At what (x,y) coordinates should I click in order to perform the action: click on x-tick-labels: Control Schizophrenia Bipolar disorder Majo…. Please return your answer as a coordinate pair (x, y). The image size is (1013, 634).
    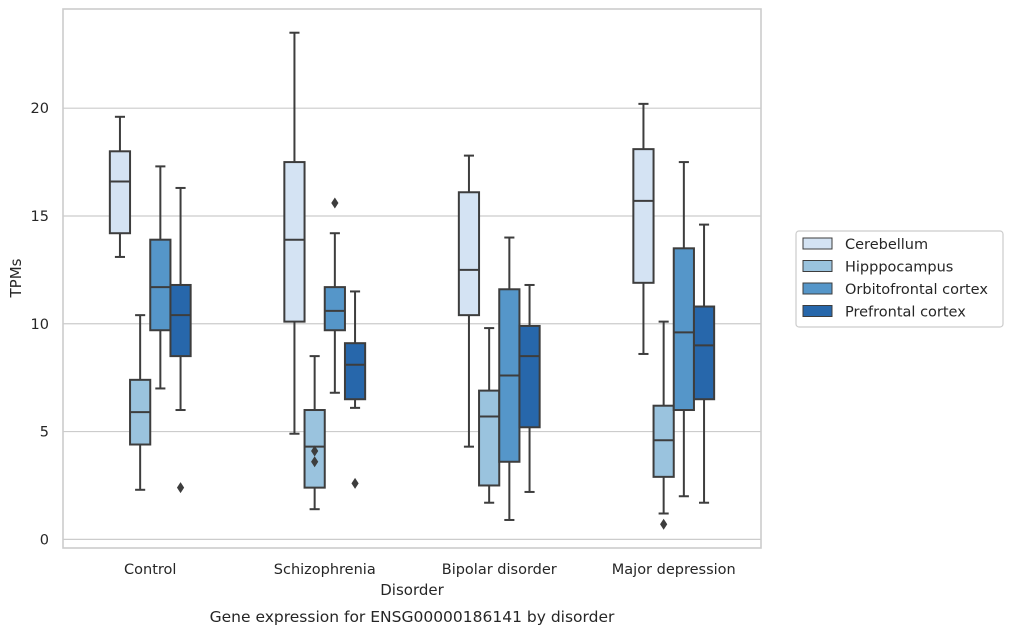
    Looking at the image, I should click on (430, 570).